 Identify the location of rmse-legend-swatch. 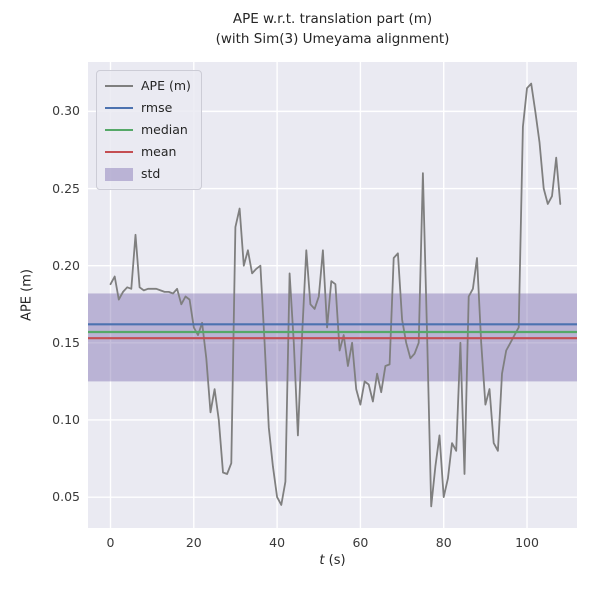
(119, 108).